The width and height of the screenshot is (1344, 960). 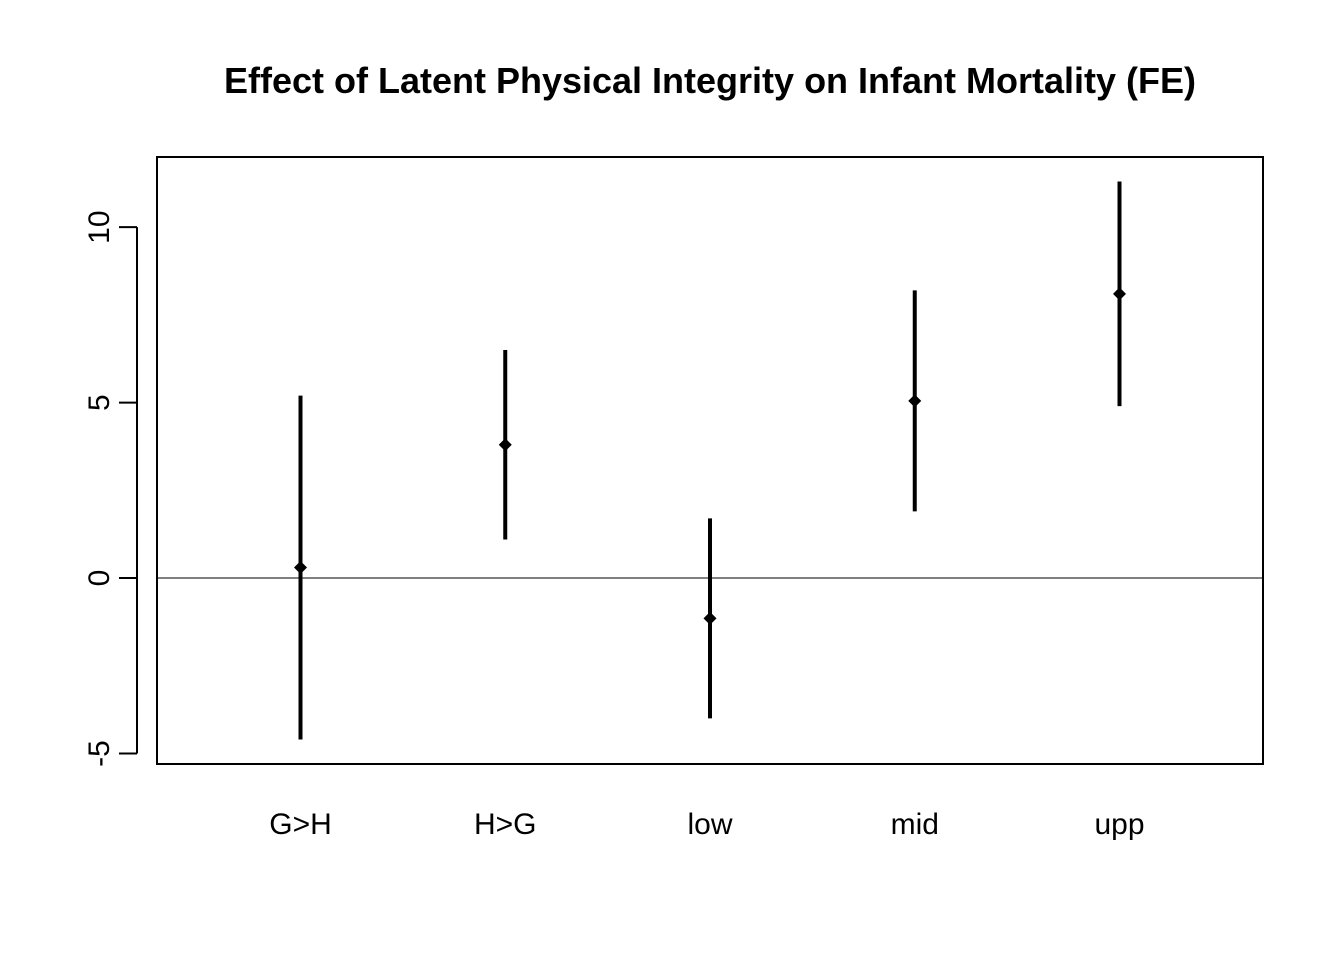 I want to click on x-tick-label: upp, so click(x=1119, y=824).